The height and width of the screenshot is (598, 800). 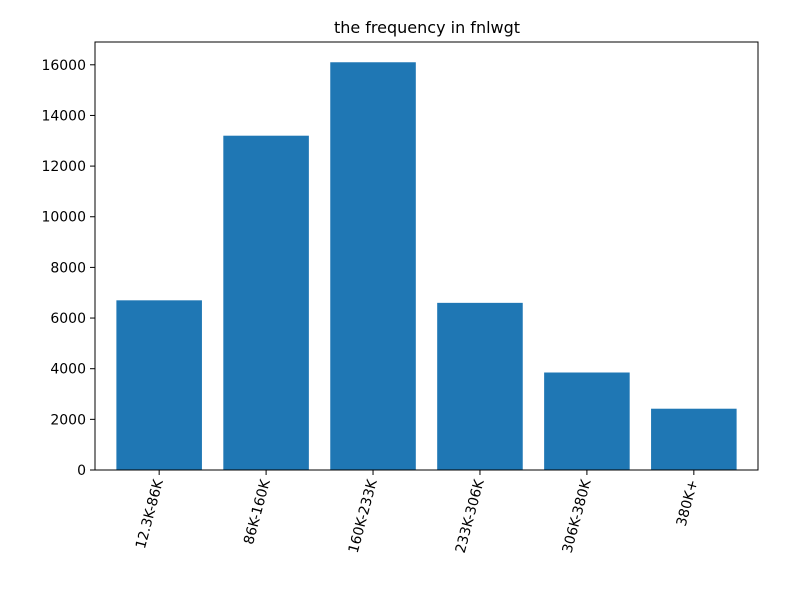 What do you see at coordinates (81, 471) in the screenshot?
I see `y-tick-label: 0` at bounding box center [81, 471].